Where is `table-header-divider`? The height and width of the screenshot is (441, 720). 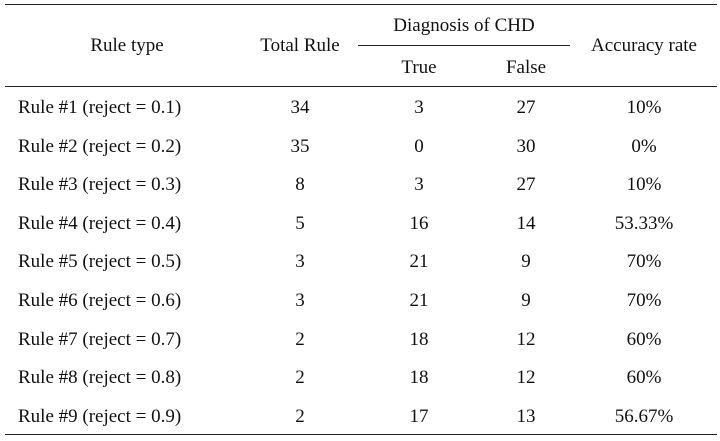 table-header-divider is located at coordinates (361, 86).